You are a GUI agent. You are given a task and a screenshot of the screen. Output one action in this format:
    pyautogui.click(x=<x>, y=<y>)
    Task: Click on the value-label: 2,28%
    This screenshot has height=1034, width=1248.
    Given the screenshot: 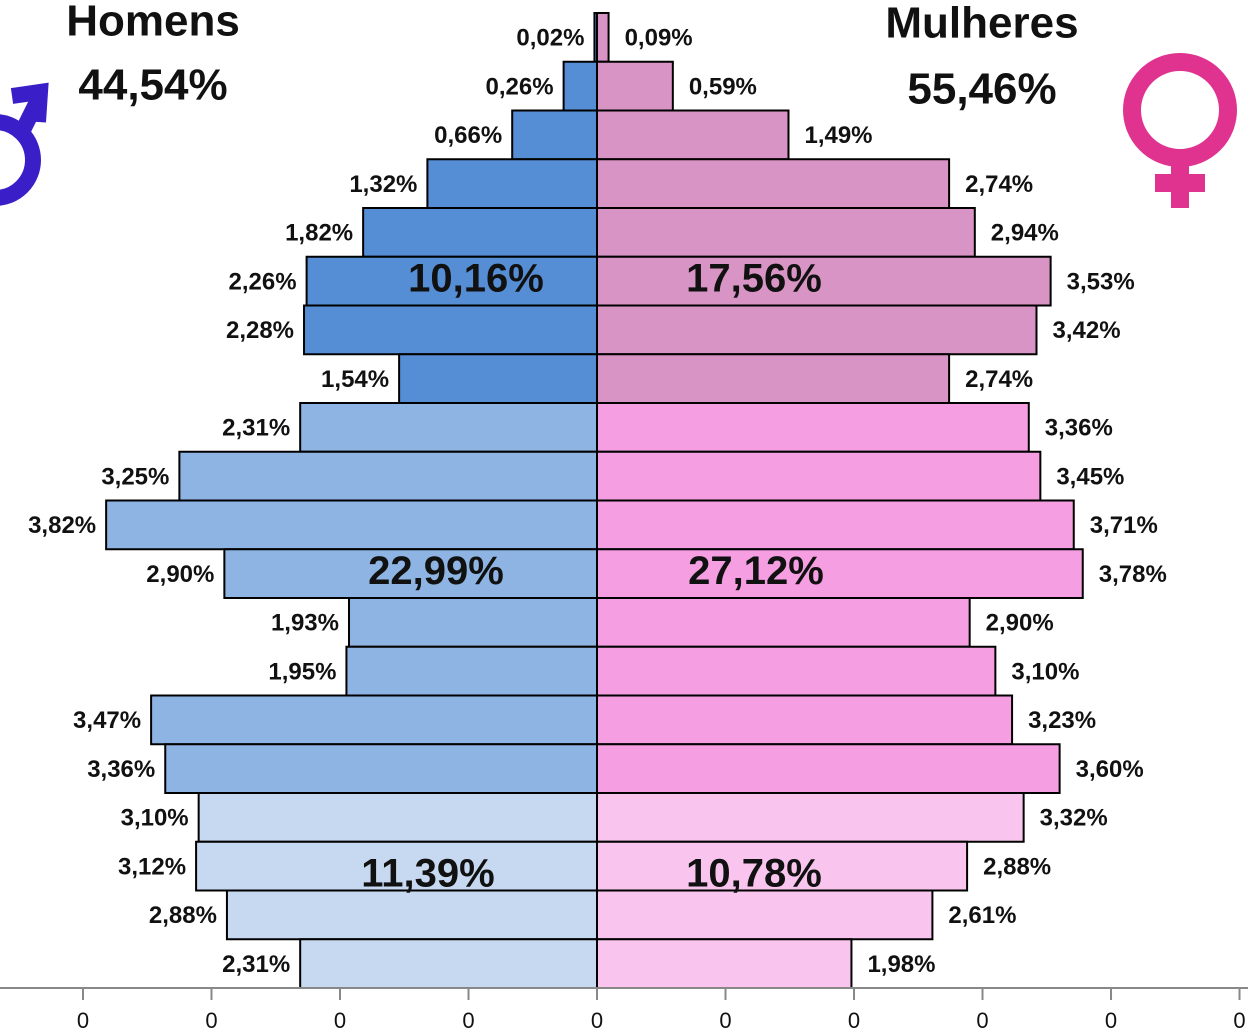 What is the action you would take?
    pyautogui.click(x=260, y=330)
    